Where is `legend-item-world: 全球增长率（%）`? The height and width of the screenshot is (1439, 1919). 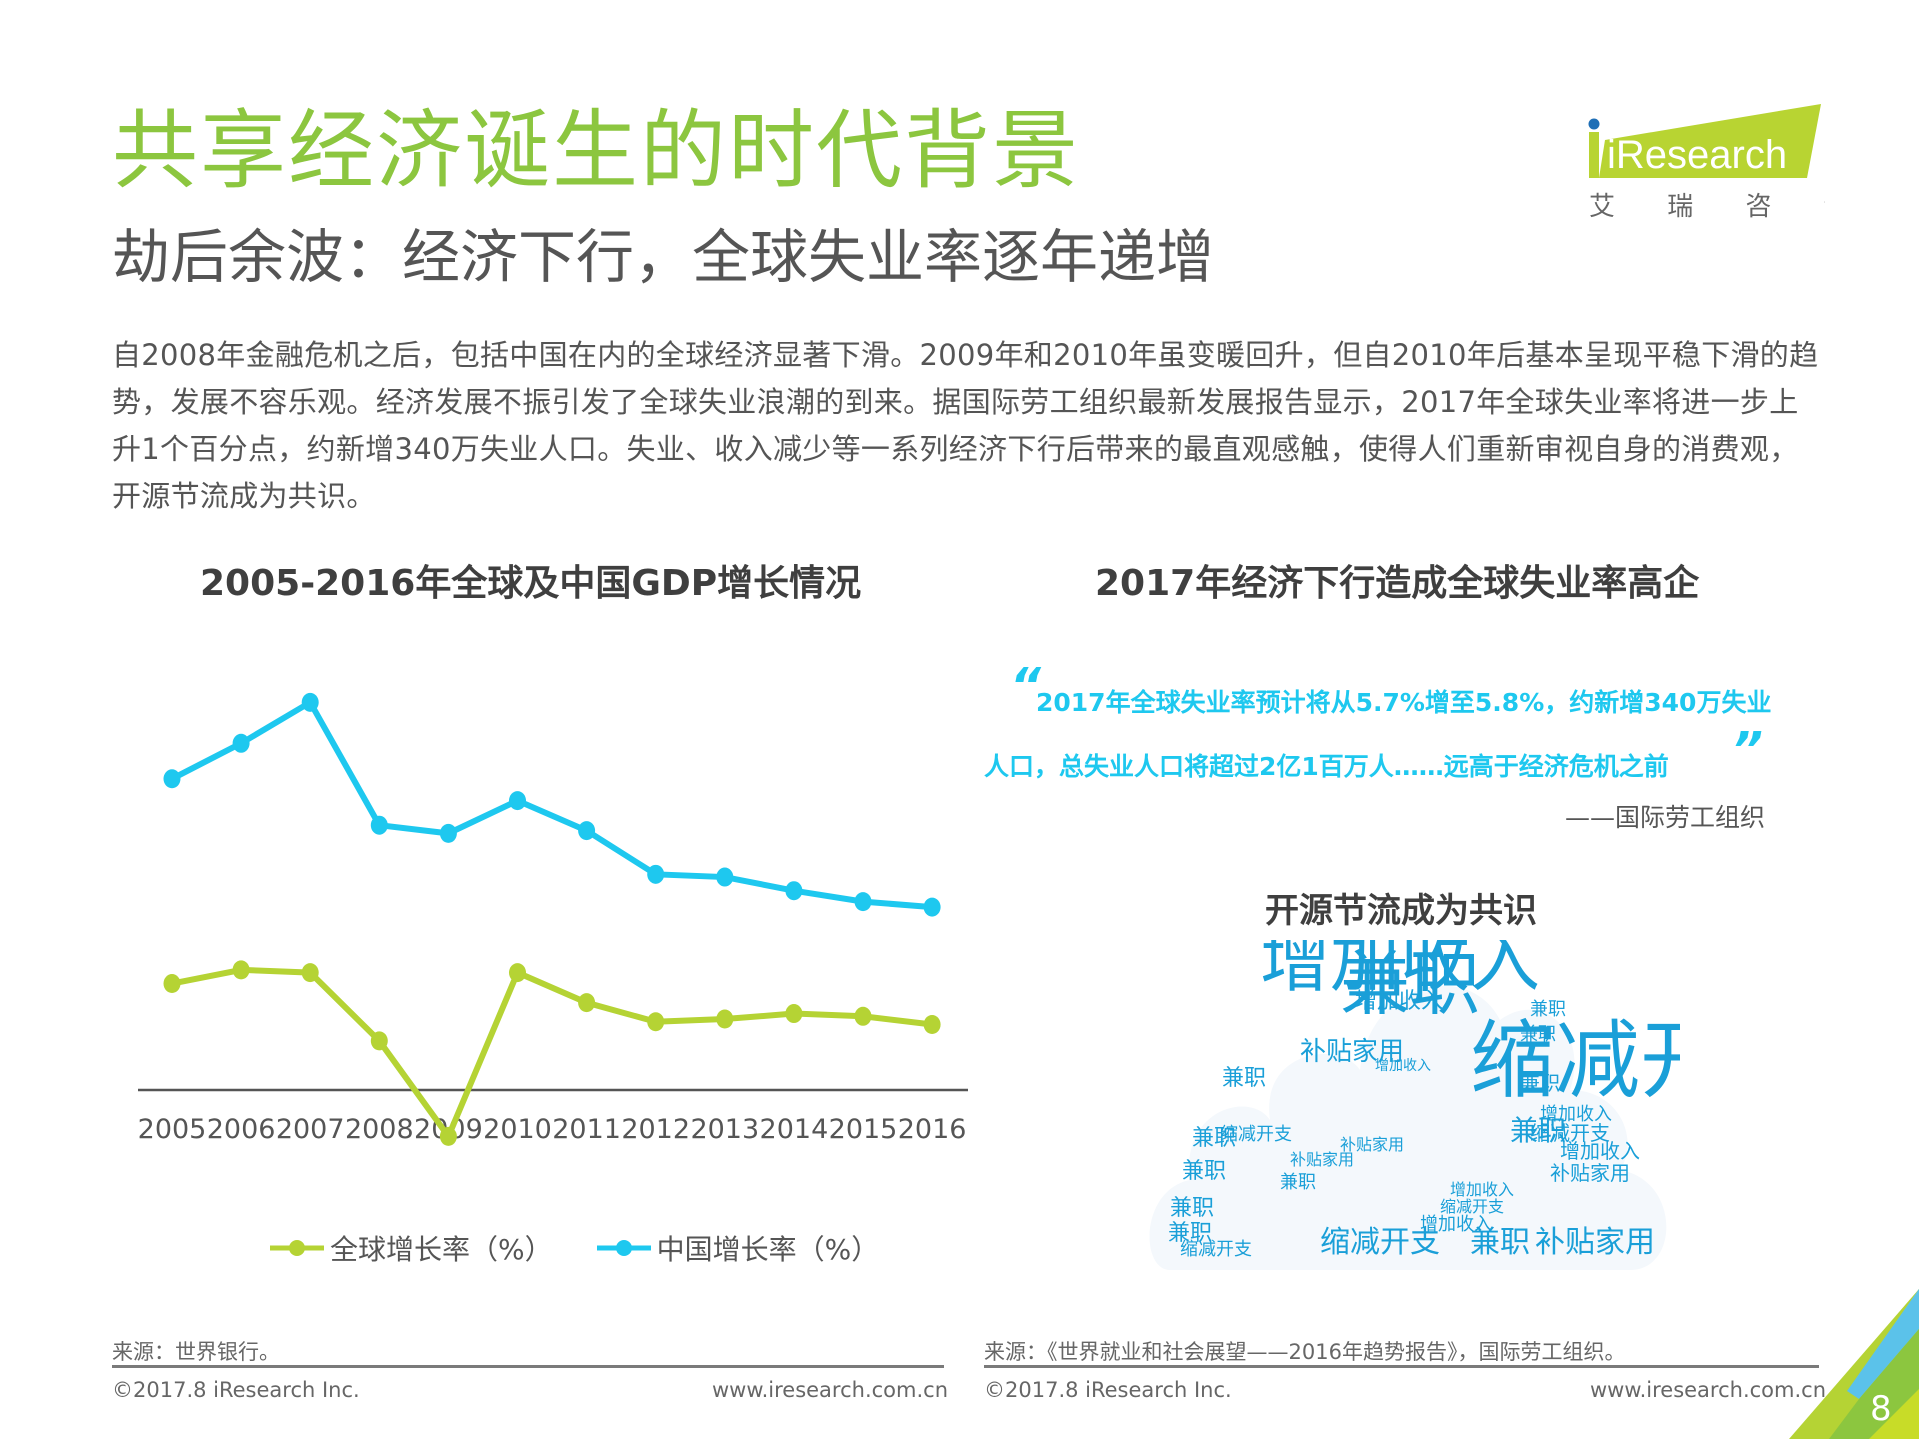
legend-item-world: 全球增长率（%） is located at coordinates (411, 1248).